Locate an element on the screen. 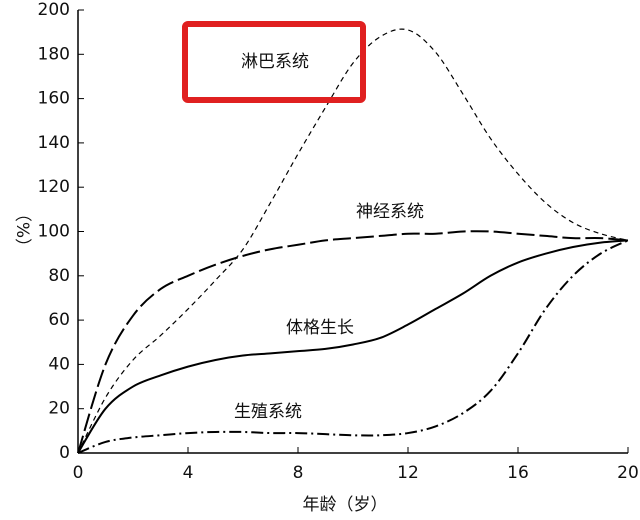 The image size is (640, 520). x-tick-label: 12 is located at coordinates (408, 473).